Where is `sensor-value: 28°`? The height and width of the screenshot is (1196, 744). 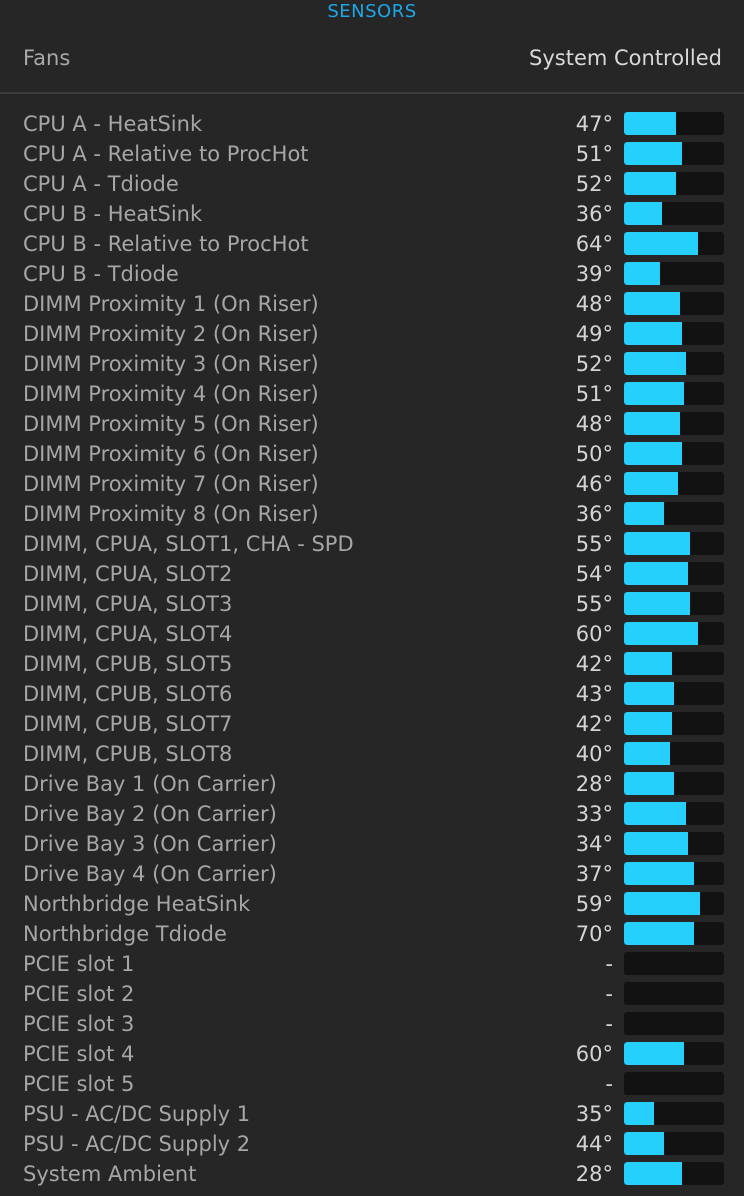
sensor-value: 28° is located at coordinates (594, 784).